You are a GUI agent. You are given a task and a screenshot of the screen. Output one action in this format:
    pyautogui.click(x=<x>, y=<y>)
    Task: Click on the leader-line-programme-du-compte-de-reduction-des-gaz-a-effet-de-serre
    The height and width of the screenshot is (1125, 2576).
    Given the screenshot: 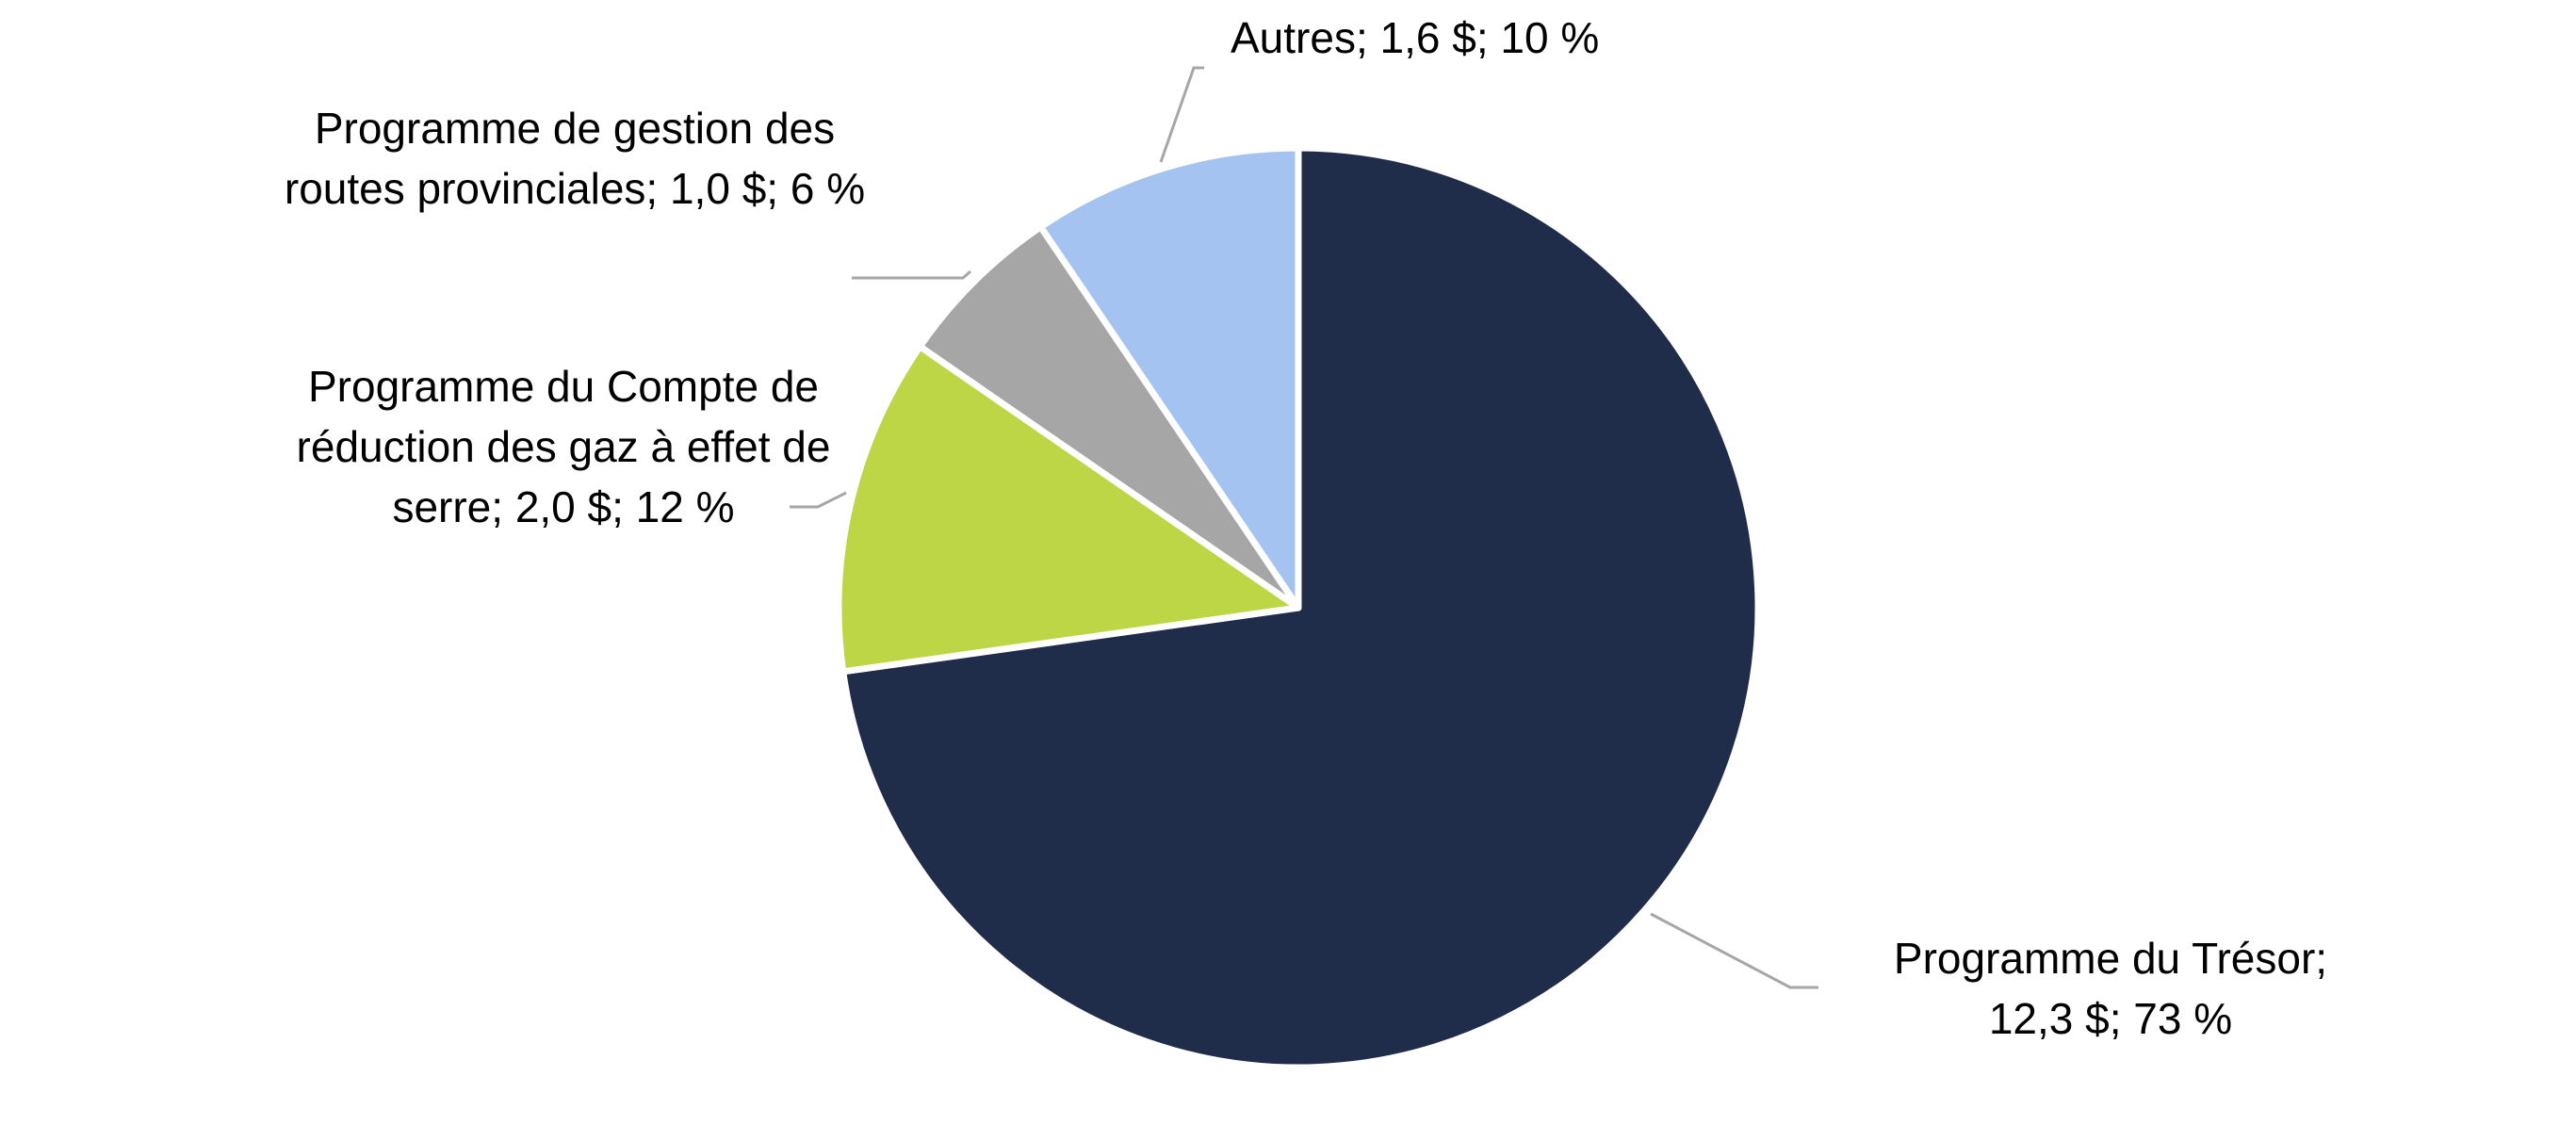 What is the action you would take?
    pyautogui.click(x=818, y=500)
    